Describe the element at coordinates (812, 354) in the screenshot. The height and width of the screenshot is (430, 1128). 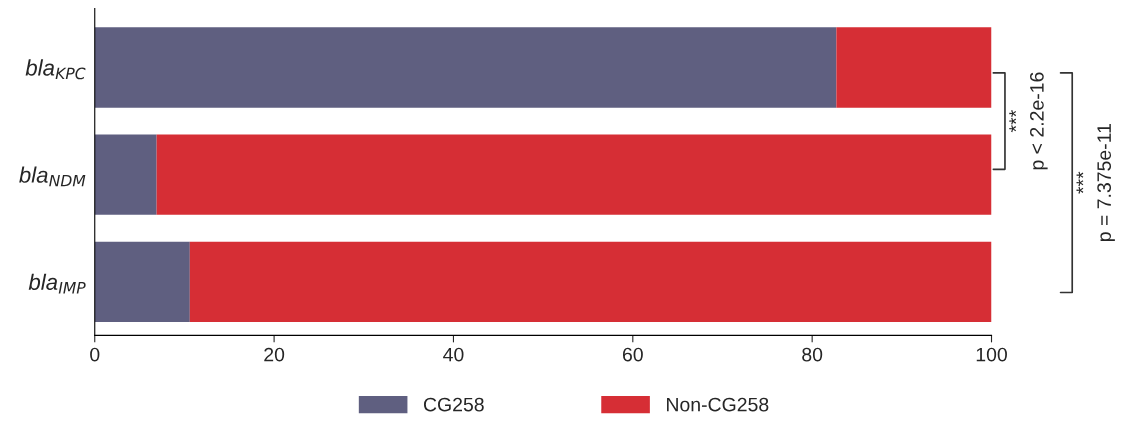
I see `x-tick-label: 80` at that location.